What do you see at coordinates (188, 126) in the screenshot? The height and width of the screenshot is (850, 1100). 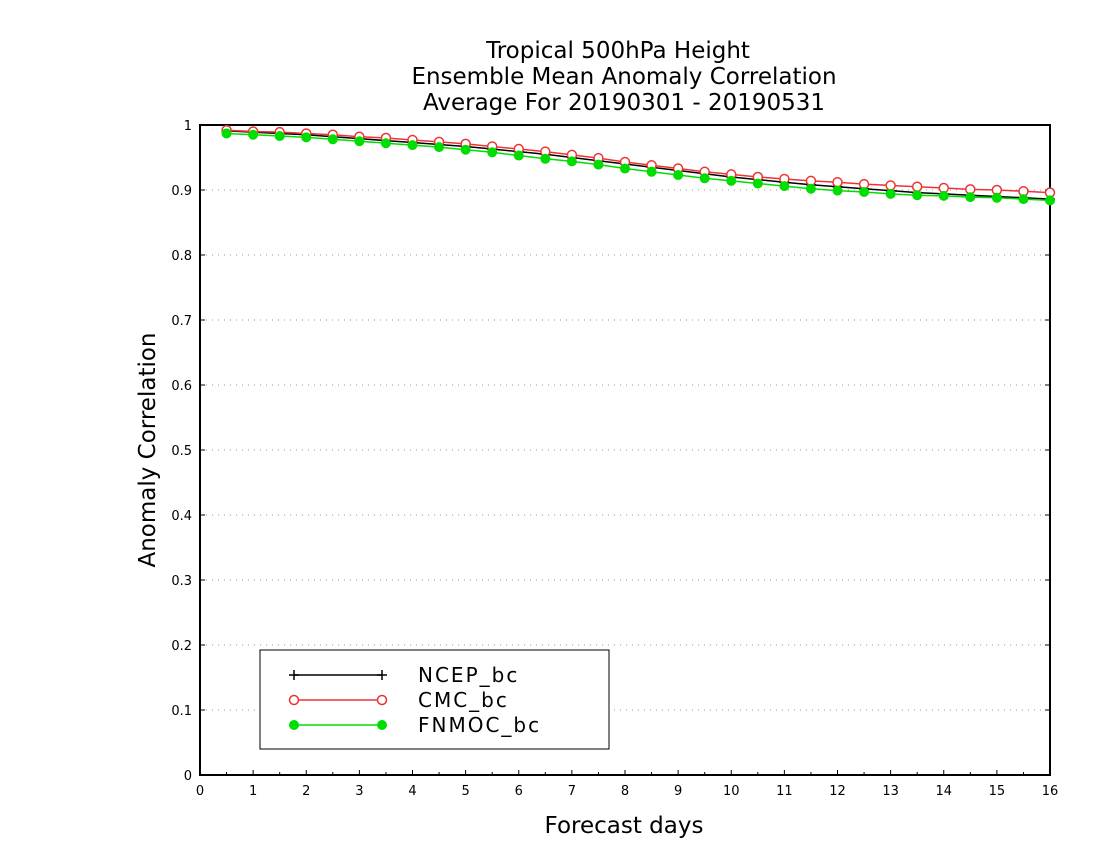 I see `y-tick-label-10: 1` at bounding box center [188, 126].